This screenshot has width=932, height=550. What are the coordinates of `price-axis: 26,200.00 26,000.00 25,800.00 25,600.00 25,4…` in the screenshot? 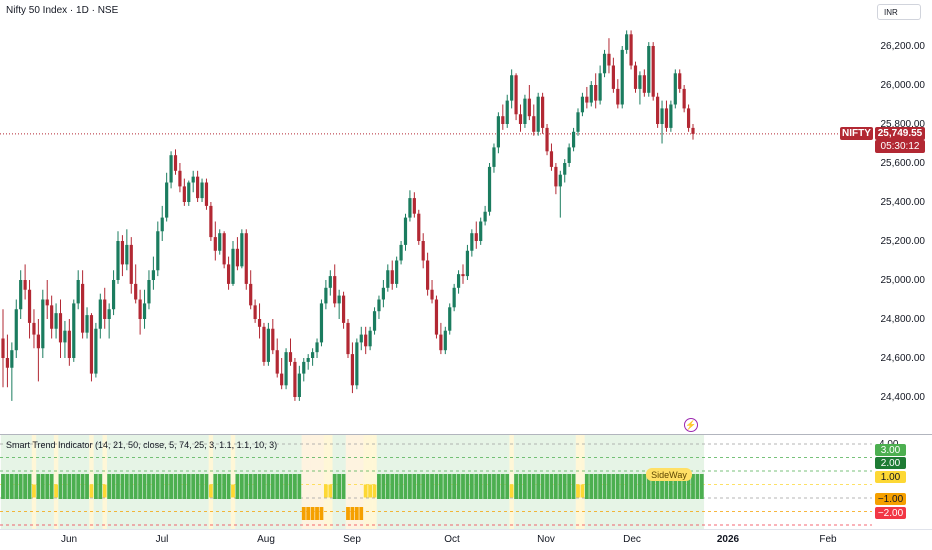 It's located at (903, 222).